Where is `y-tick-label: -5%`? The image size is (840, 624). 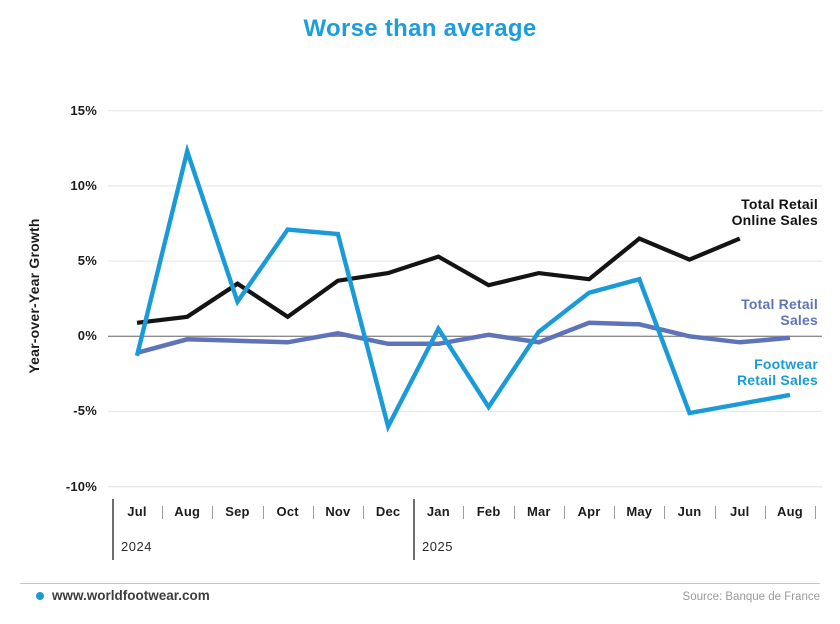 y-tick-label: -5% is located at coordinates (85, 411).